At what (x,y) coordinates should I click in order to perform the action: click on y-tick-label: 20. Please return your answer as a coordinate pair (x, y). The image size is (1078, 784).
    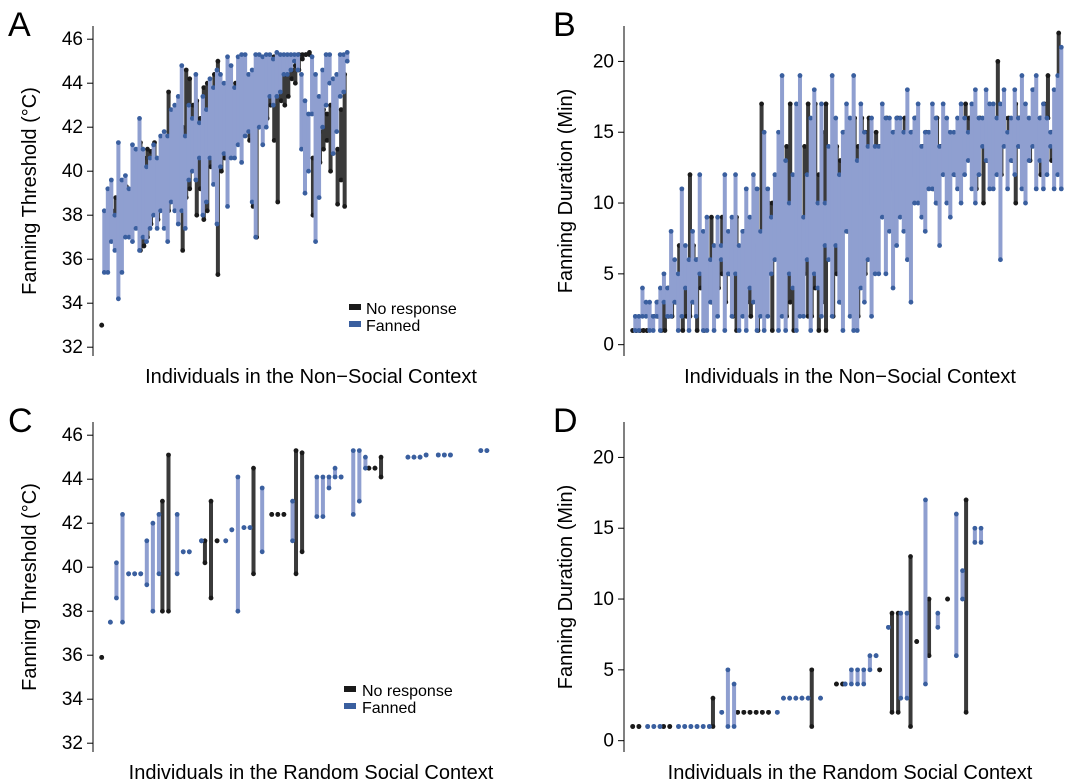
    Looking at the image, I should click on (603, 457).